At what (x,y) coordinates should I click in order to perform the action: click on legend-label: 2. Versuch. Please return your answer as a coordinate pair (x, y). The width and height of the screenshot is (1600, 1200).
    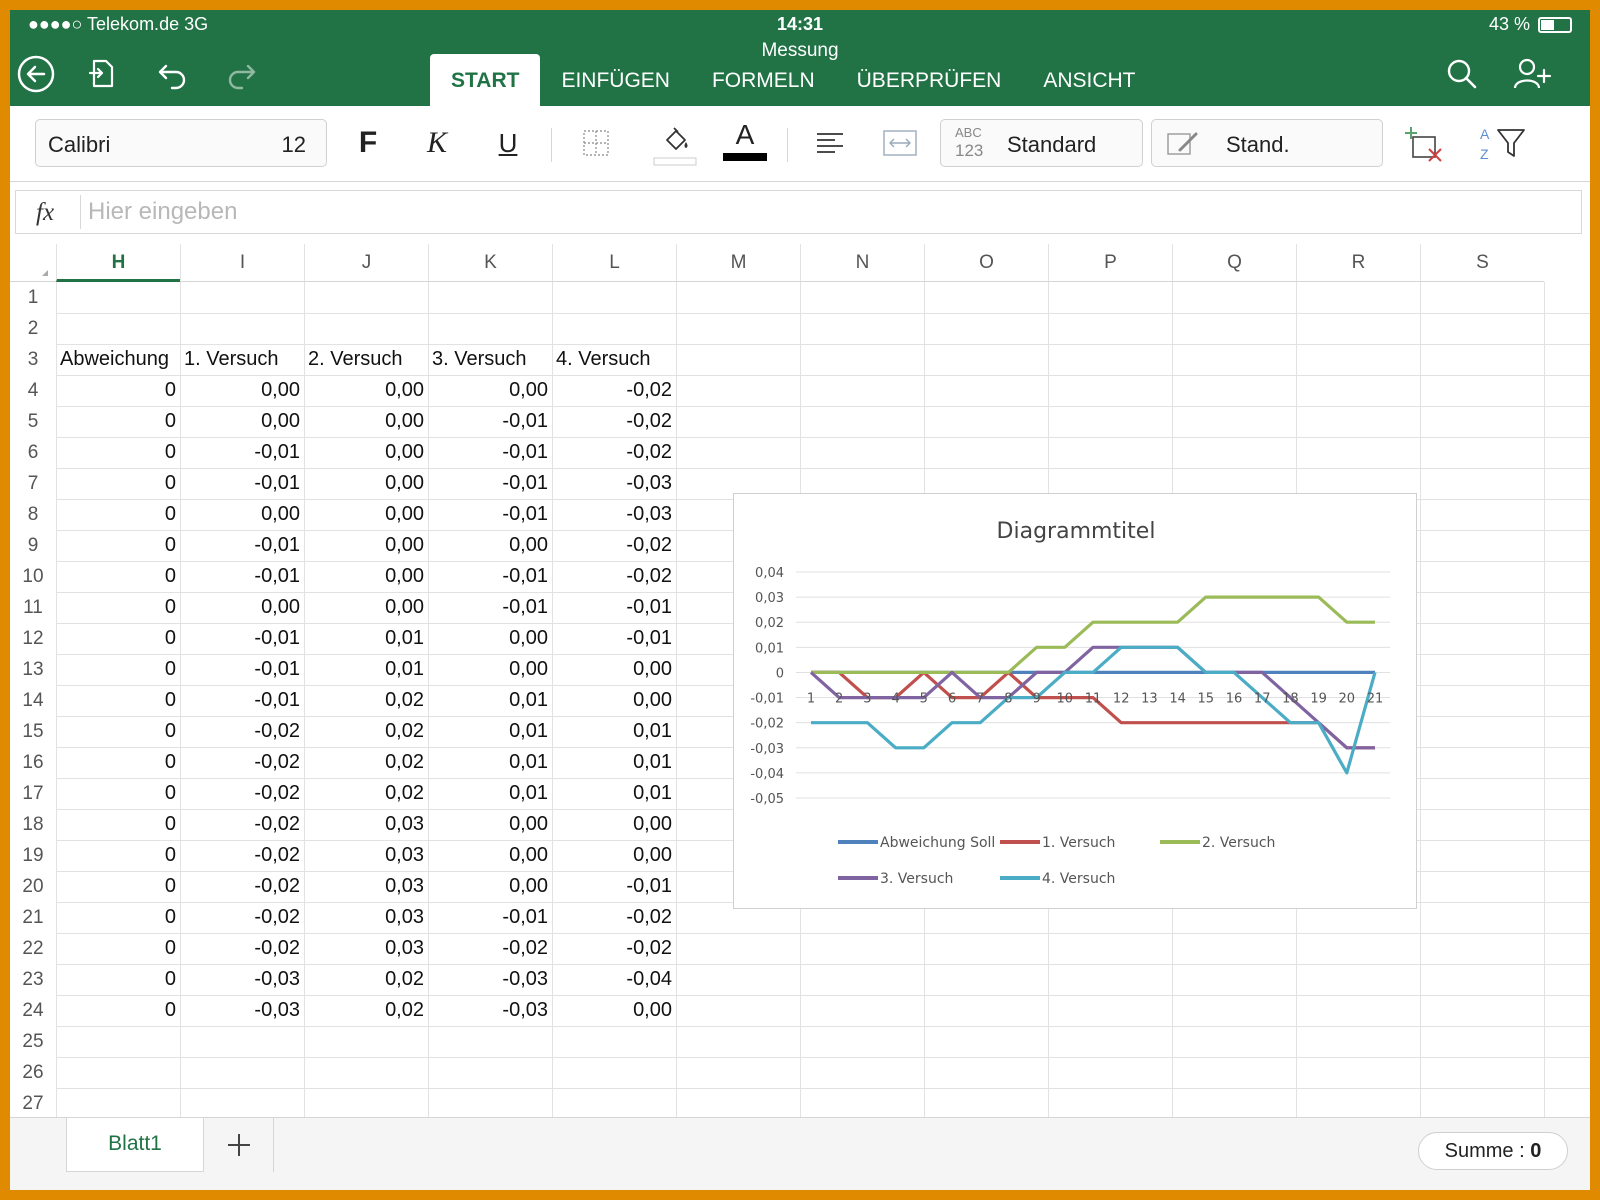
    Looking at the image, I should click on (1238, 843).